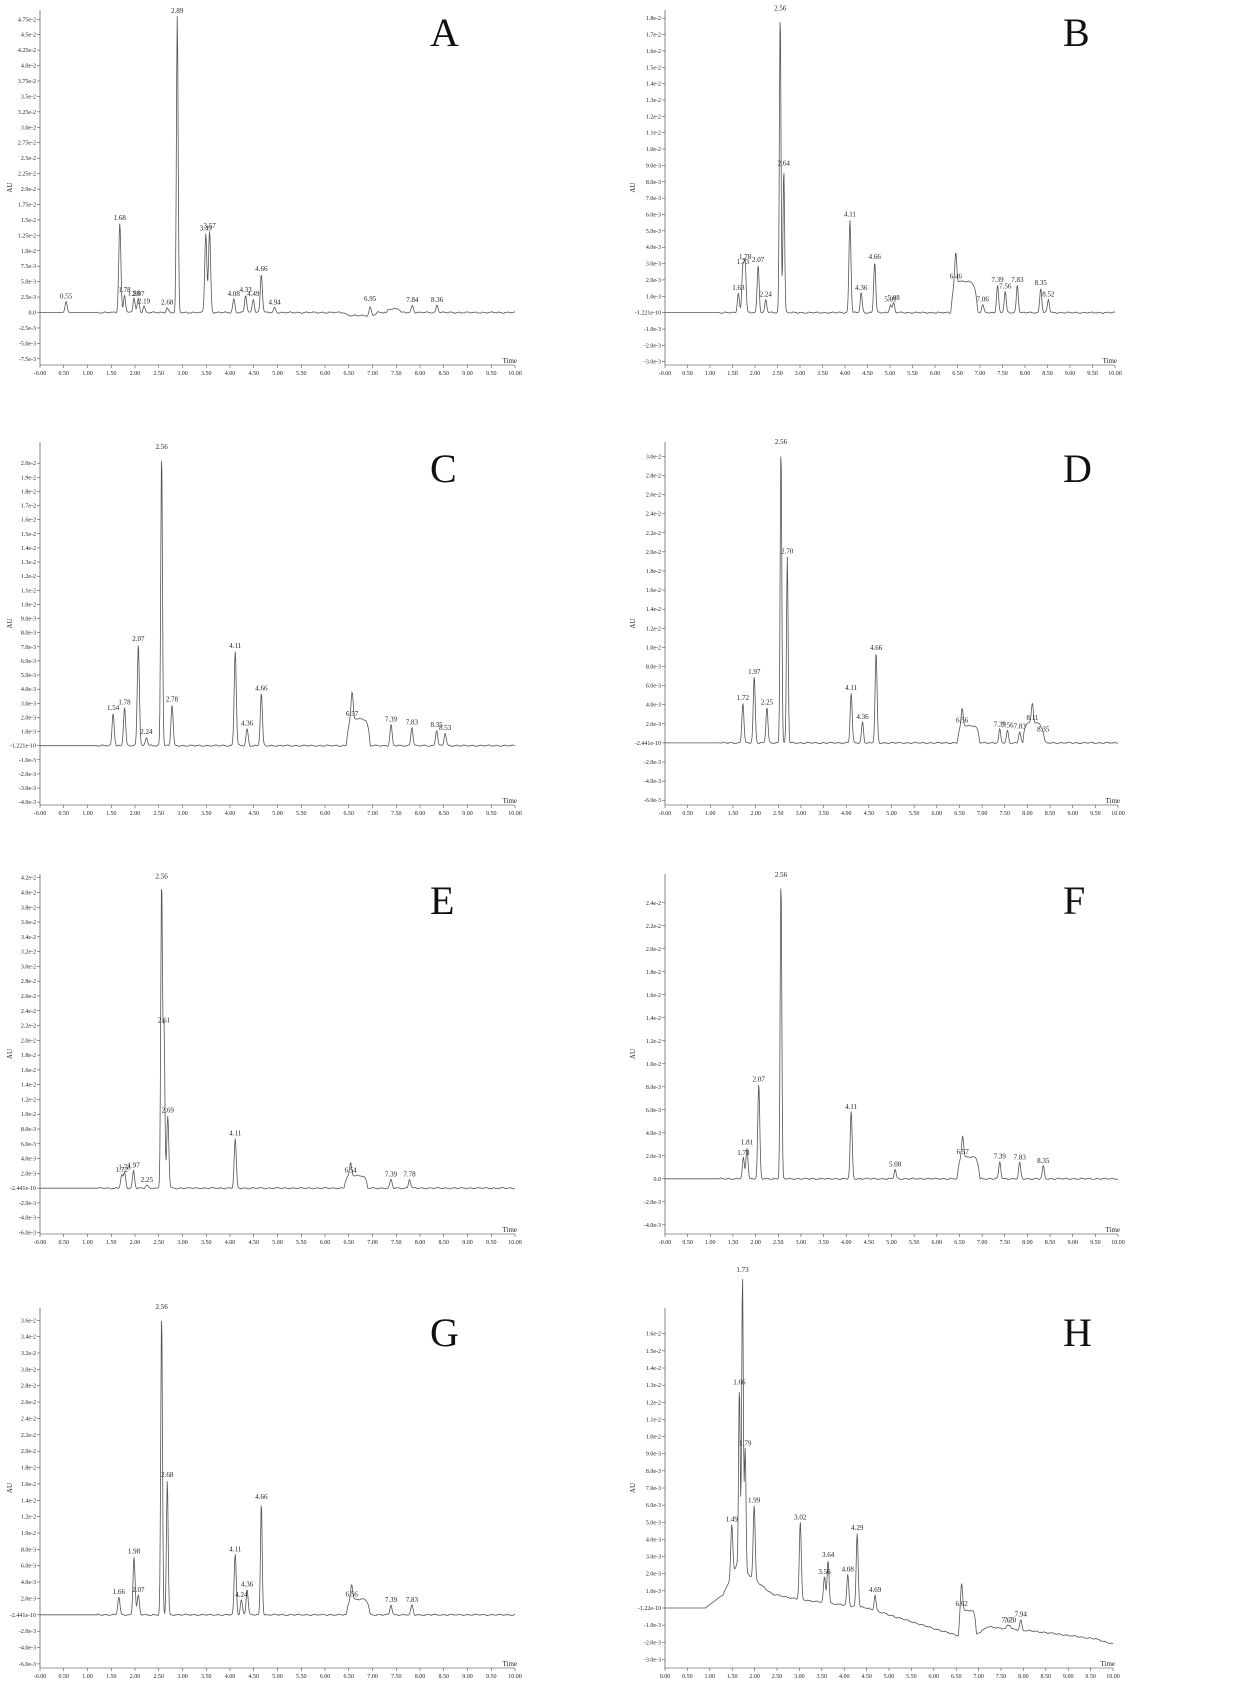 This screenshot has width=1246, height=1691. Describe the element at coordinates (420, 1243) in the screenshot. I see `x-tick-label: 8.00` at that location.